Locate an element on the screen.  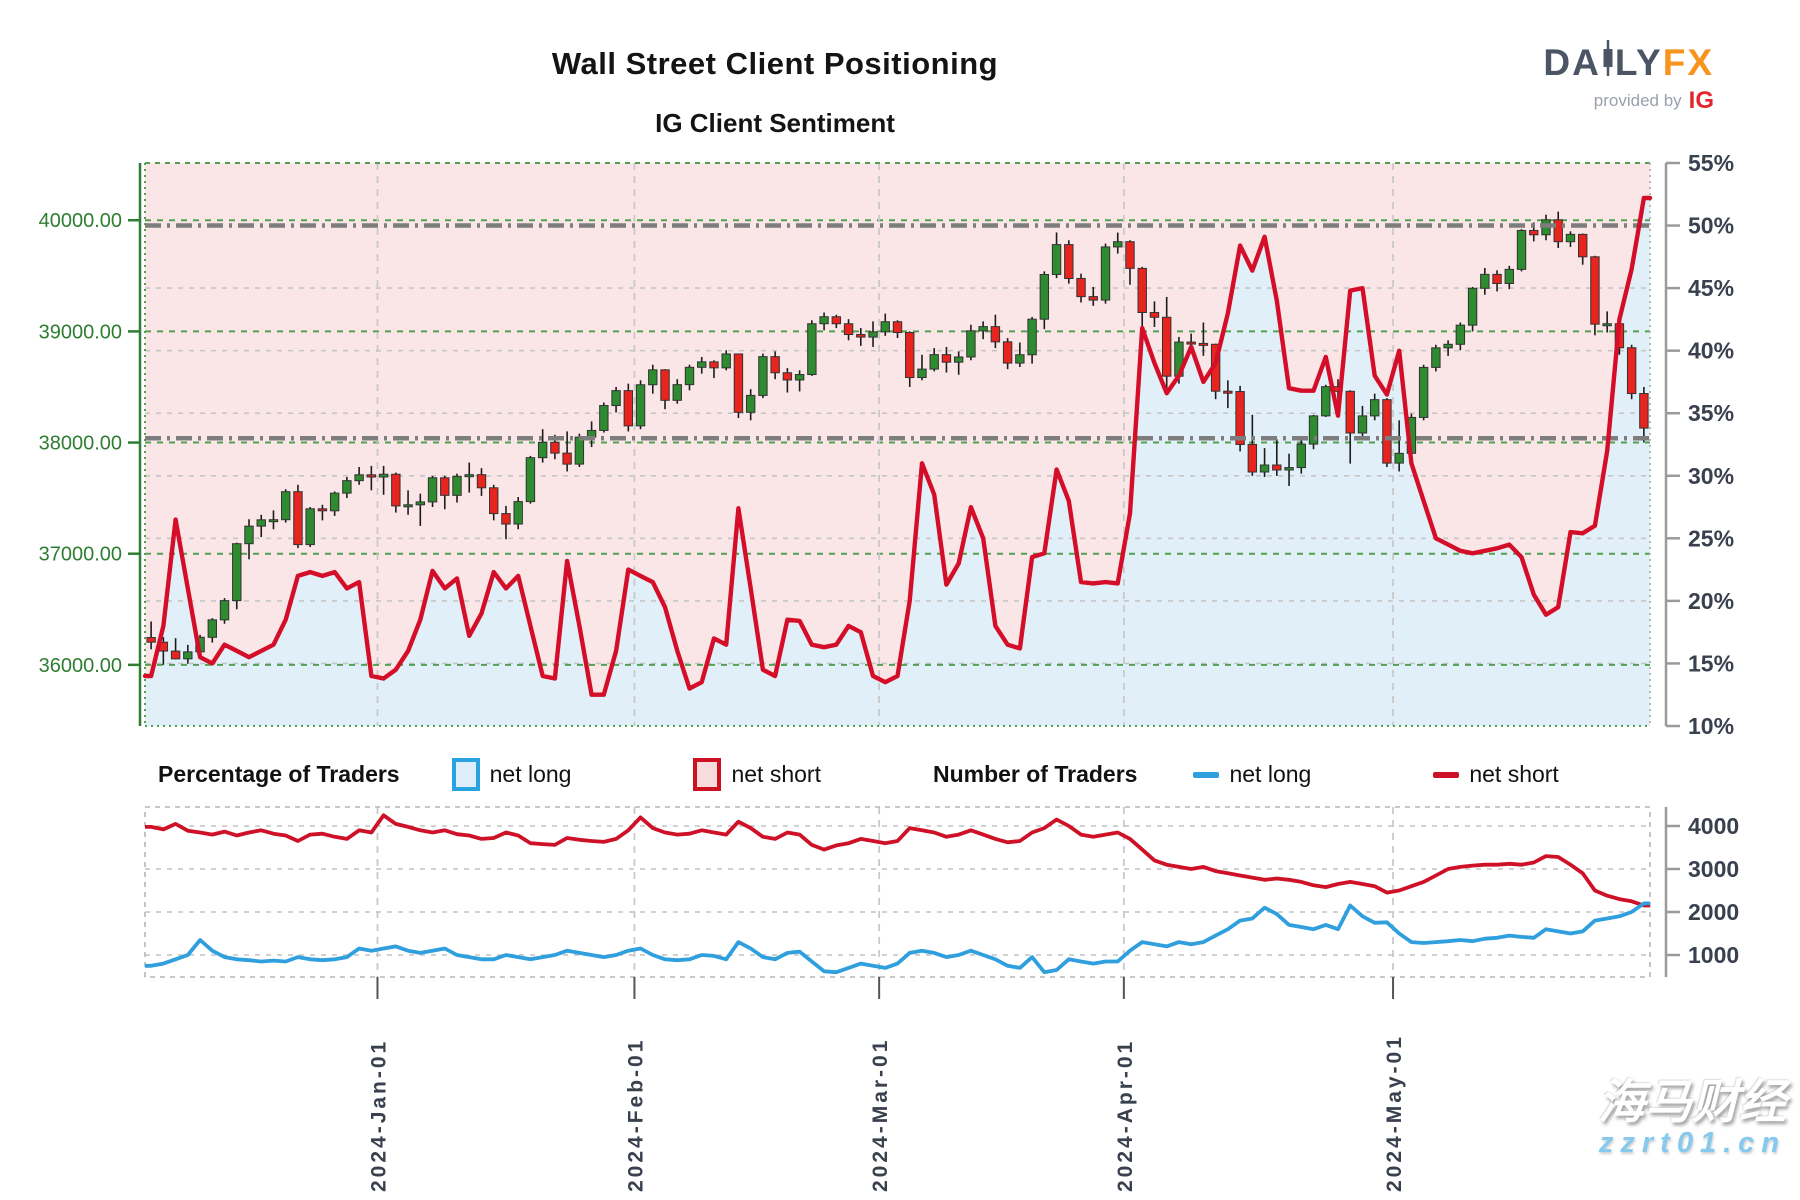
pct-axis-label: 15% is located at coordinates (1711, 663).